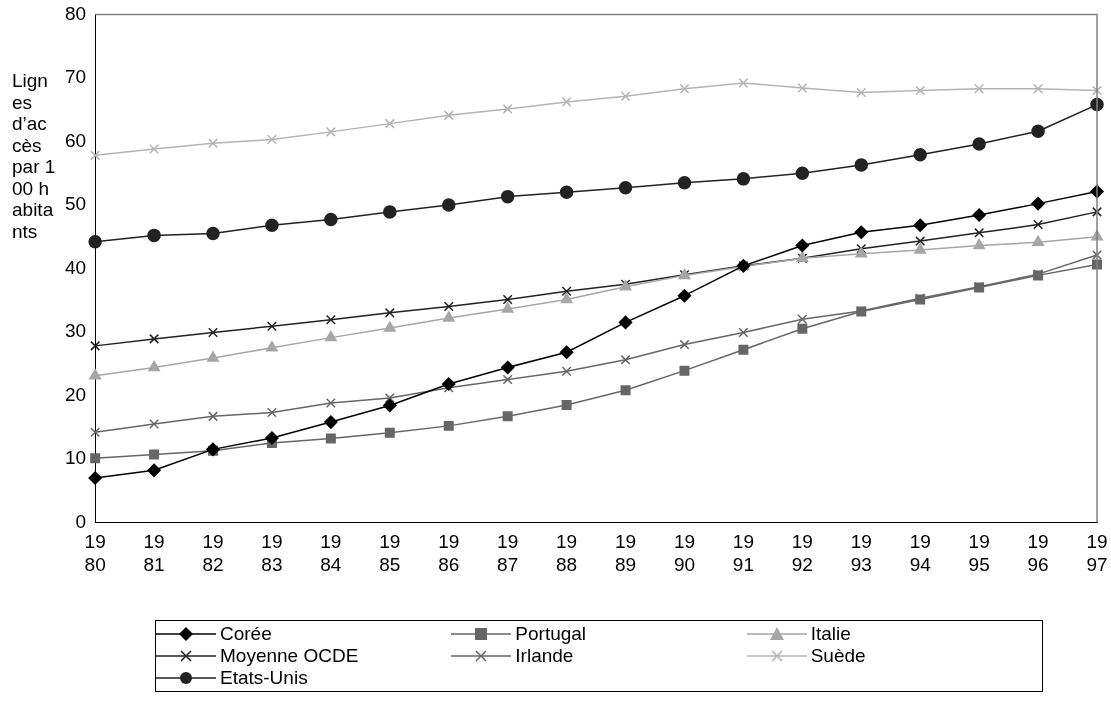  What do you see at coordinates (802, 553) in the screenshot?
I see `x-tick-label: 1992` at bounding box center [802, 553].